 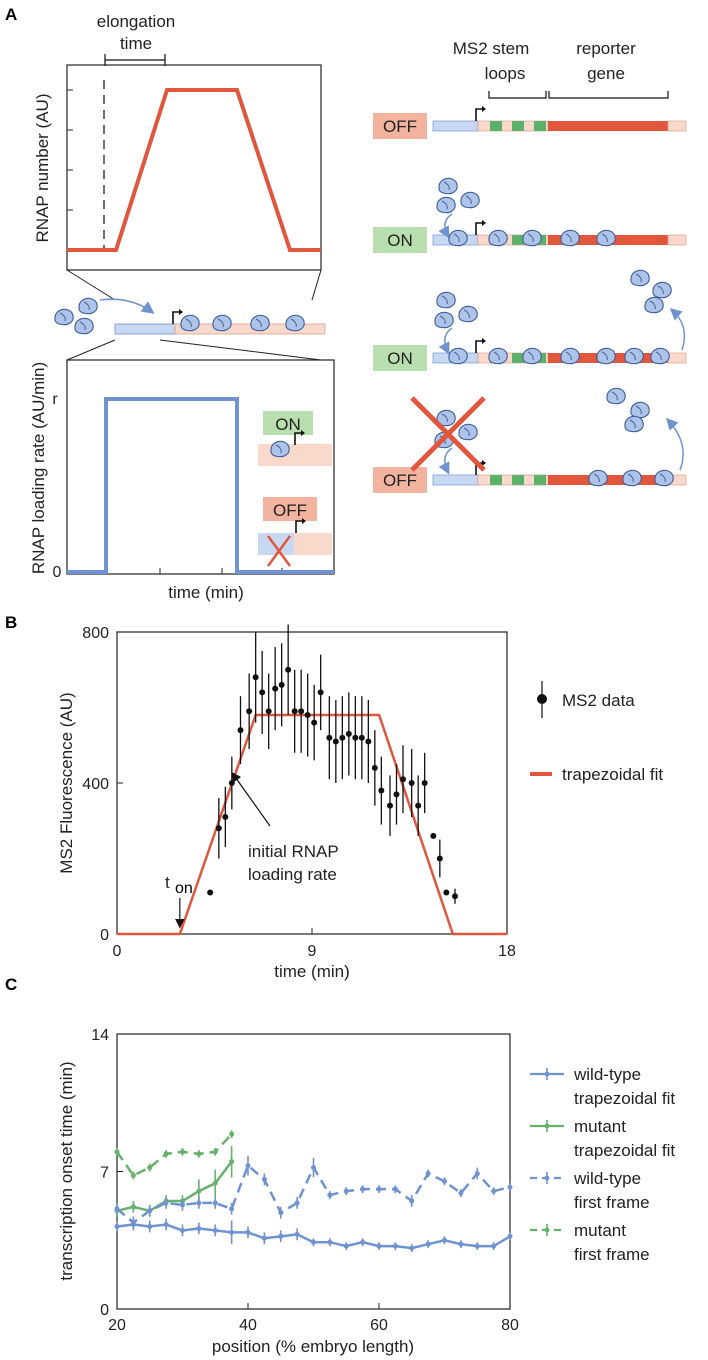 I want to click on state-row-1: OFF, so click(x=530, y=122).